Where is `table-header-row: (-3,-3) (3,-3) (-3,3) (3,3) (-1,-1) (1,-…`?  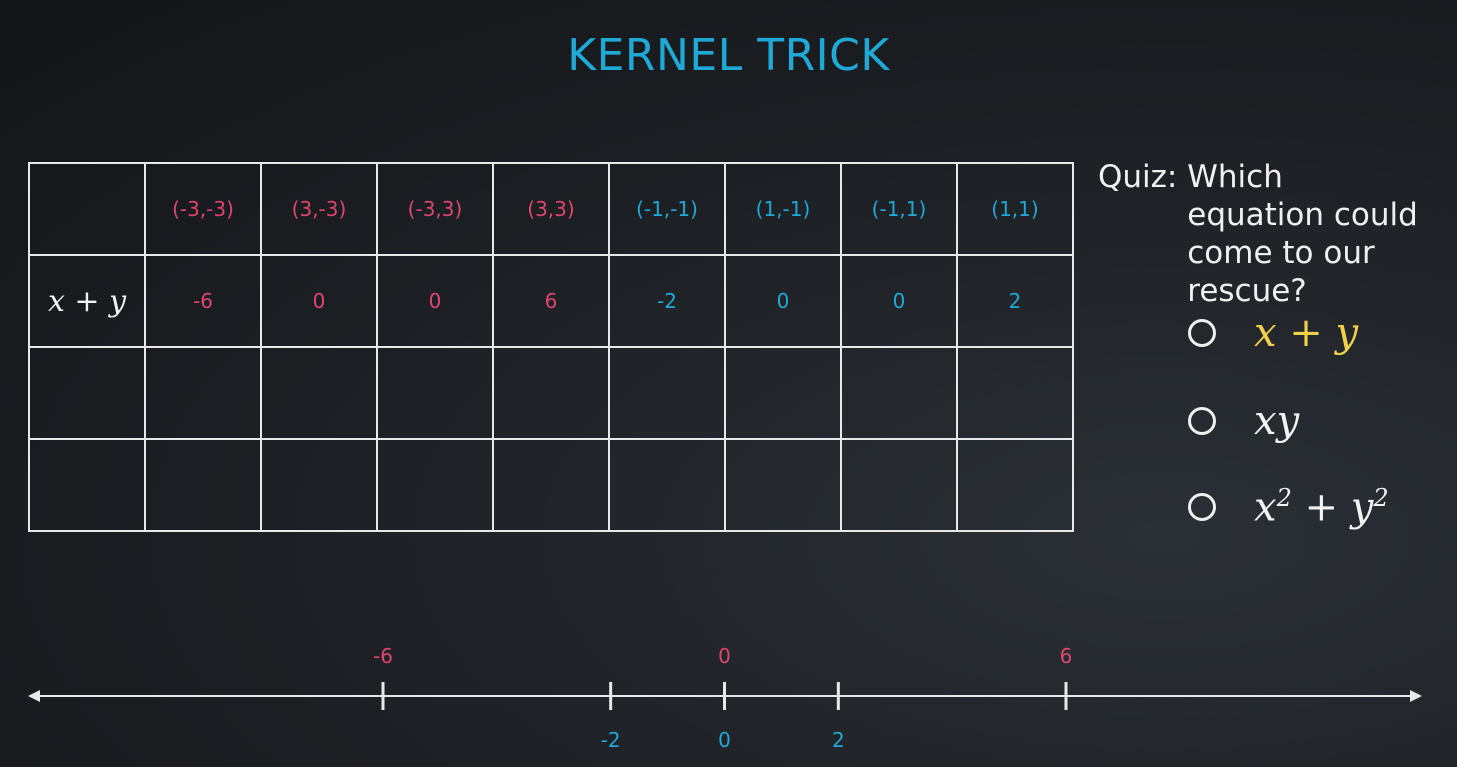 table-header-row: (-3,-3) (3,-3) (-3,3) (3,3) (-1,-1) (1,-… is located at coordinates (551, 209).